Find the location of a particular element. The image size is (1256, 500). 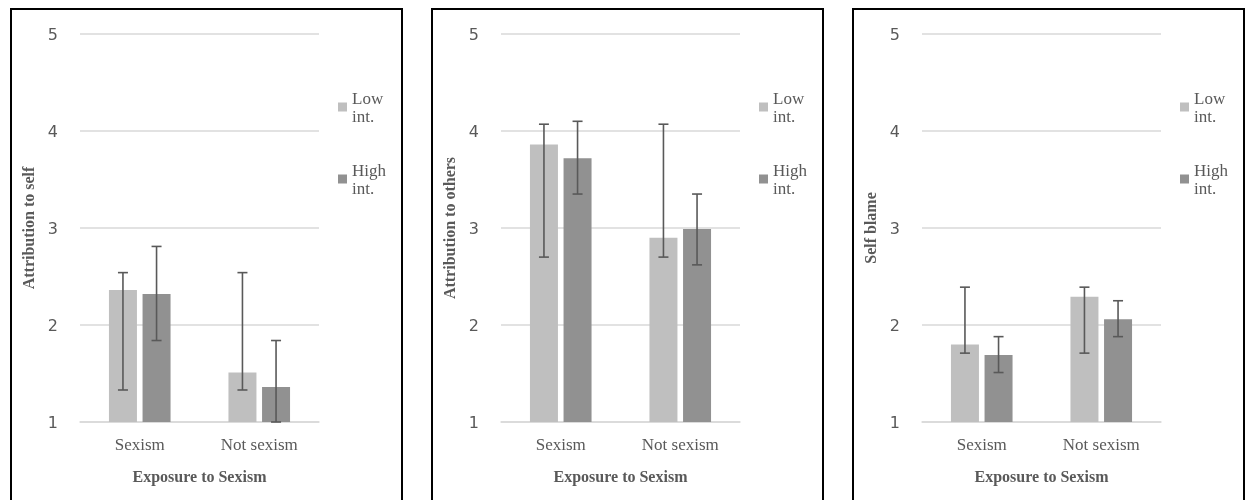

y-axis-title: Attribution to others is located at coordinates (450, 228).